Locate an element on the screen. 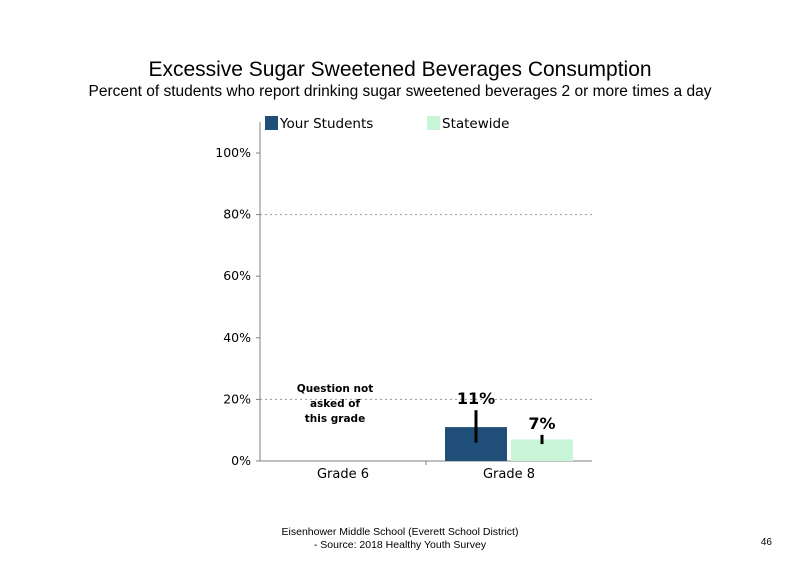 This screenshot has height=568, width=800. legend-label: Your Students is located at coordinates (326, 124).